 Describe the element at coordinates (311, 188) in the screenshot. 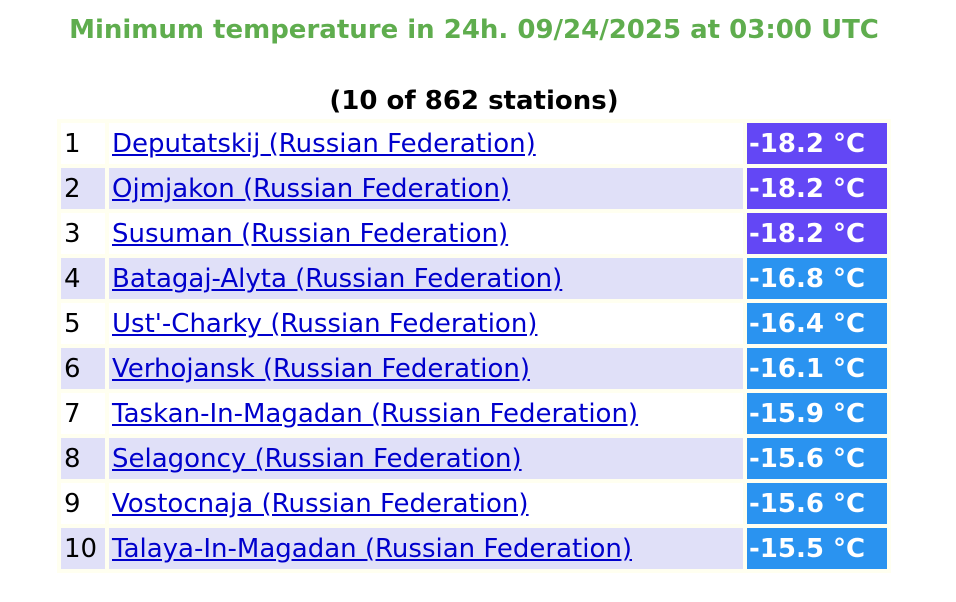

I see `station-link: Ojmjakon (Russian Federation)` at that location.